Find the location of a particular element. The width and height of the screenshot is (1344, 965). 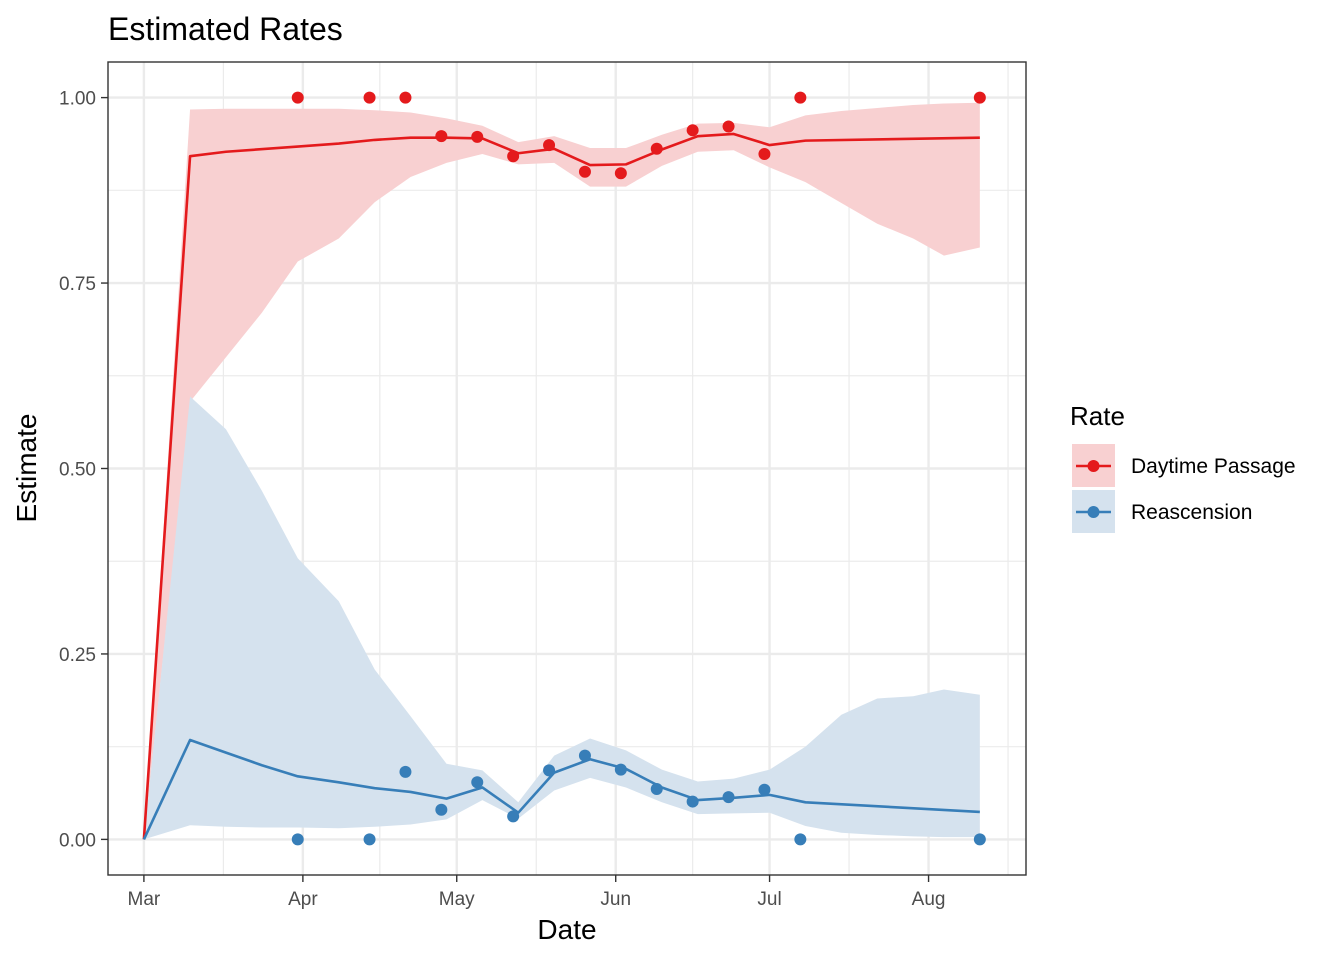

x-axis-title: Date is located at coordinates (566, 929).